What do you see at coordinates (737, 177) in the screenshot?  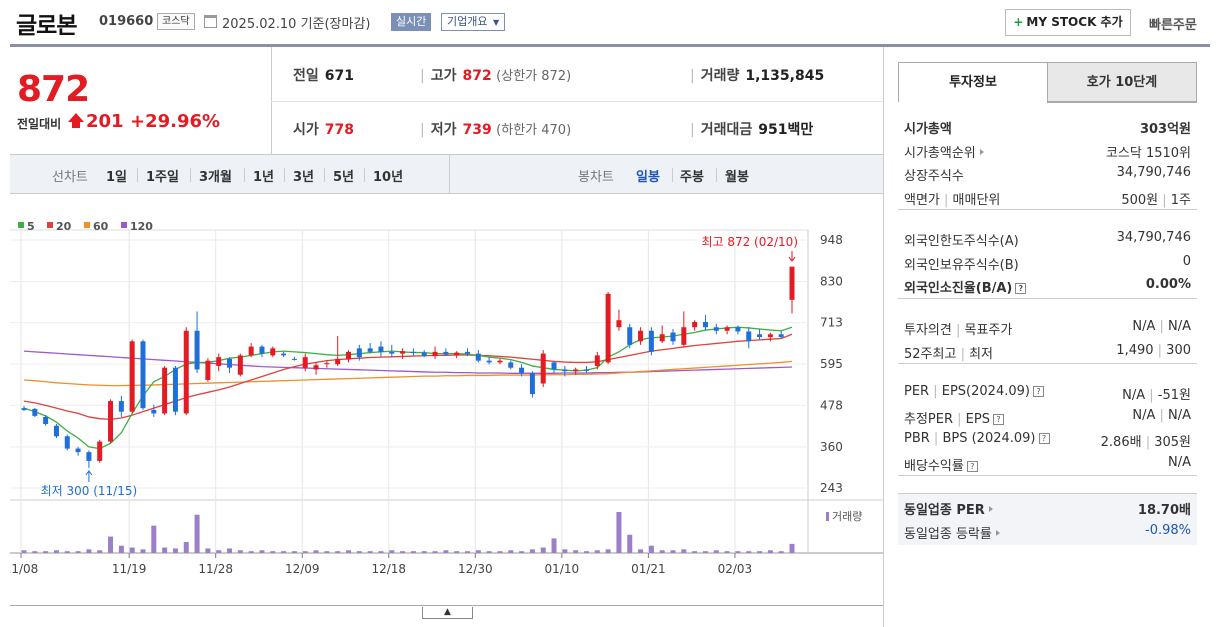 I see `period-monthly: 월봉` at bounding box center [737, 177].